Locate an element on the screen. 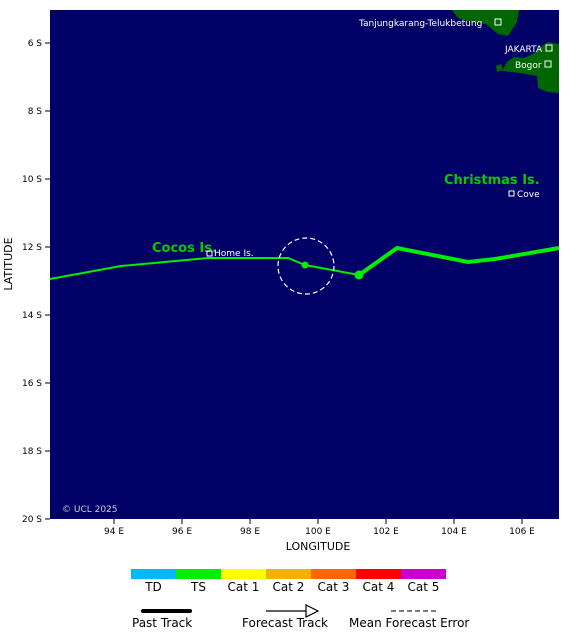 This screenshot has width=580, height=639. bogor-marker is located at coordinates (548, 64).